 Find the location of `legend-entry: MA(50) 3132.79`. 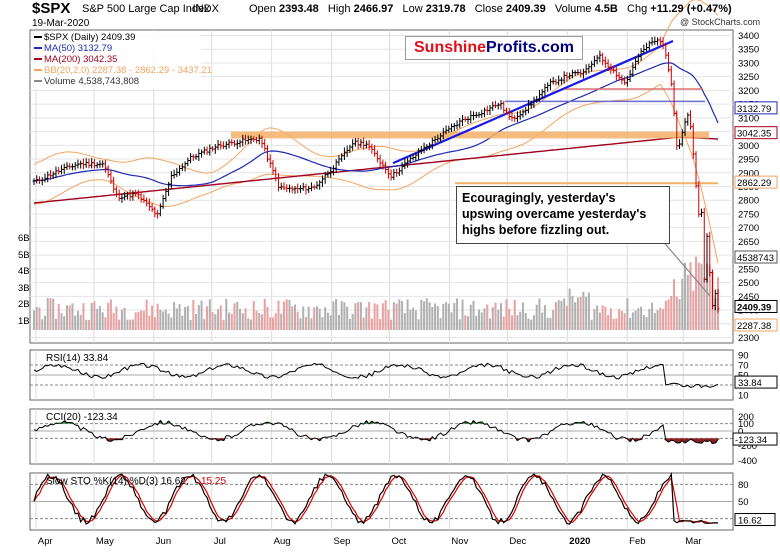

legend-entry: MA(50) 3132.79 is located at coordinates (78, 48).